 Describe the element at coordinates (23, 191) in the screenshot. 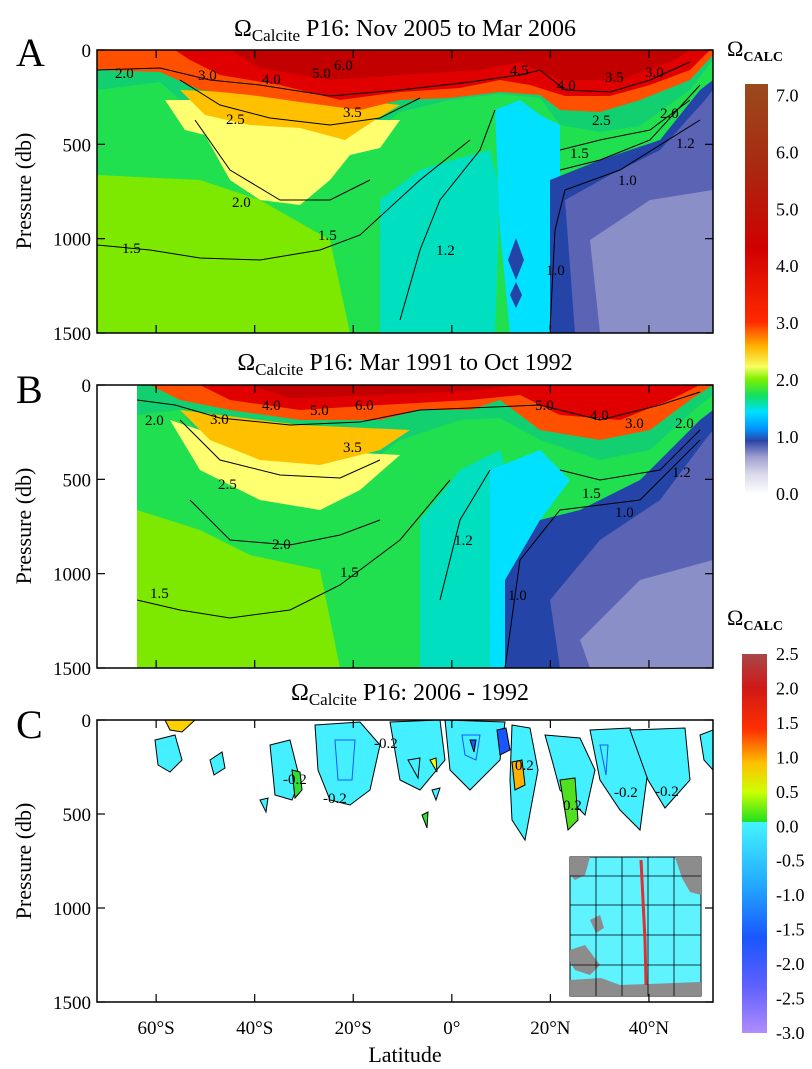

I see `y-axis-label-a: Pressure (db)` at that location.